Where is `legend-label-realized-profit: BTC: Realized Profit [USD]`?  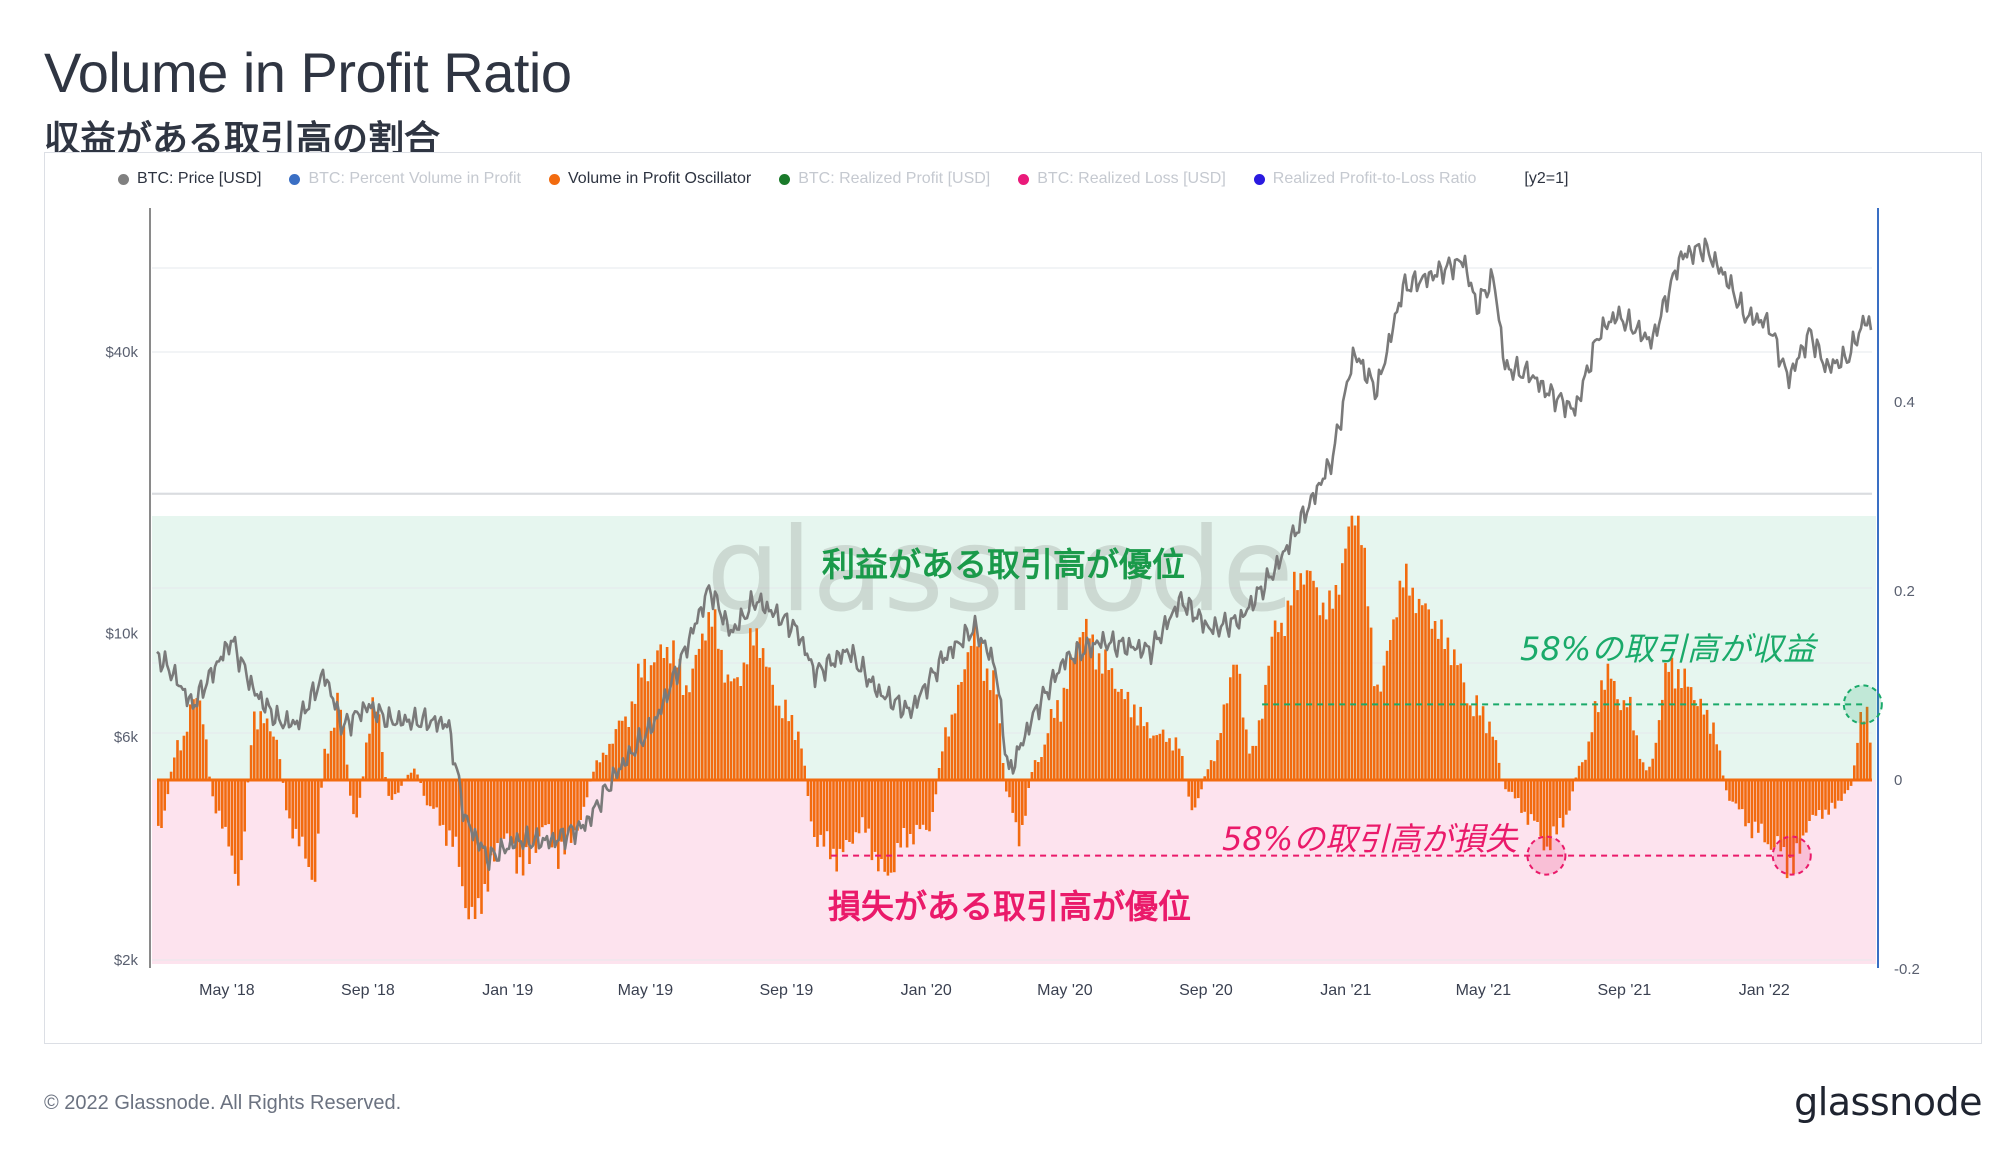 legend-label-realized-profit: BTC: Realized Profit [USD] is located at coordinates (894, 178).